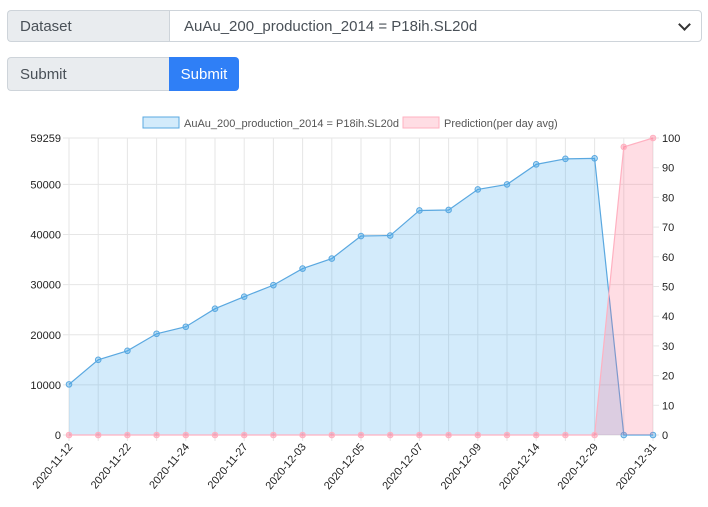 The image size is (708, 507). I want to click on chevron-down-icon, so click(684, 24).